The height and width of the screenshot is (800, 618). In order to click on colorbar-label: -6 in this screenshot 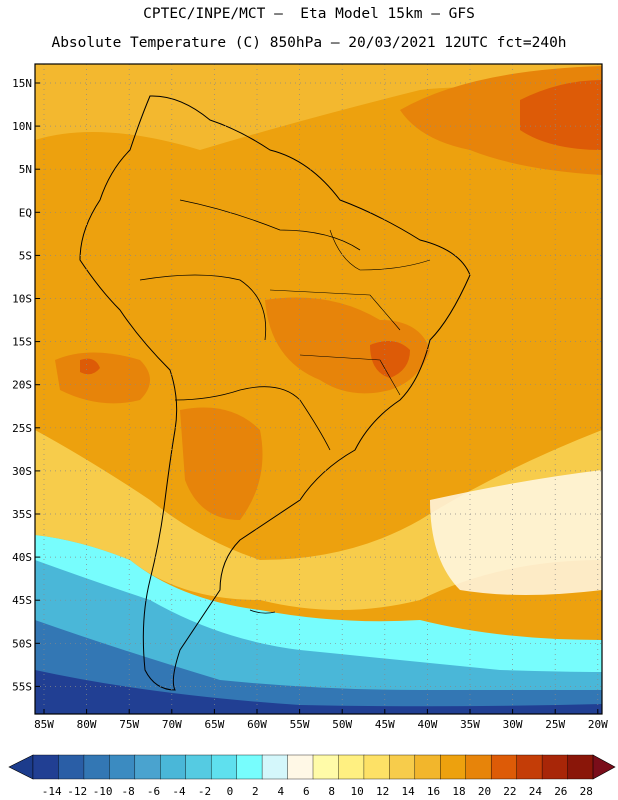, I will do `click(153, 791)`.